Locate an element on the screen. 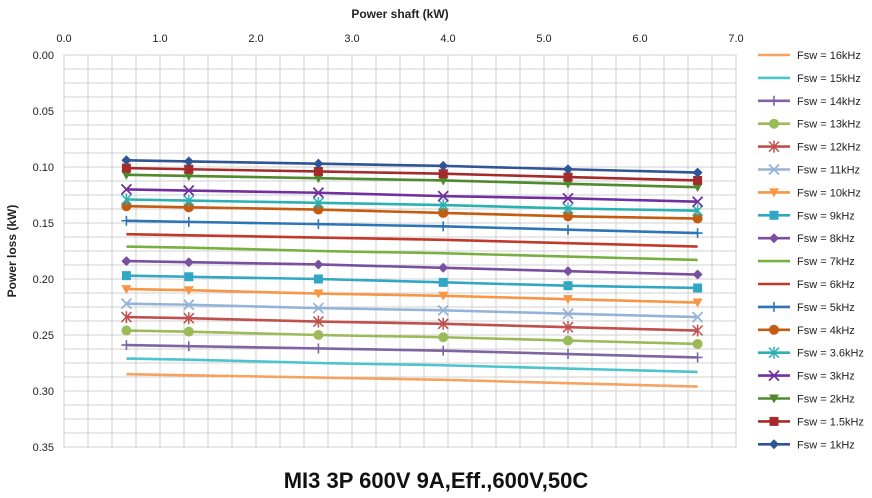 The image size is (872, 498). legend-item: Fsw = 3.6kHz is located at coordinates (811, 353).